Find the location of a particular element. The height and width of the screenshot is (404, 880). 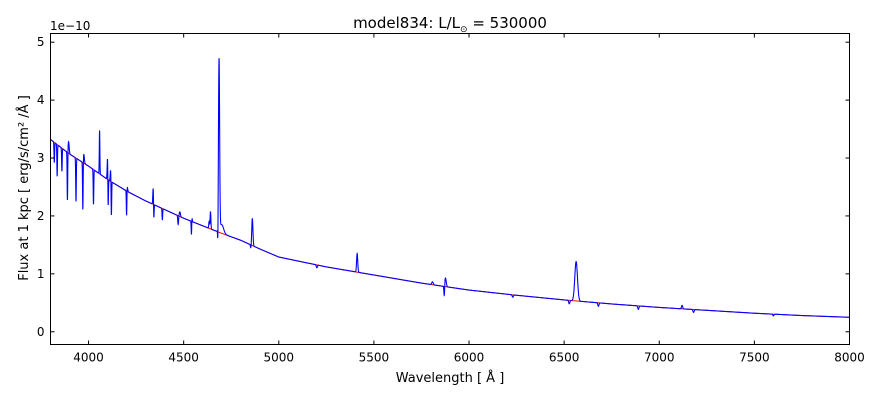

x-tick-label: 5500 is located at coordinates (374, 358).